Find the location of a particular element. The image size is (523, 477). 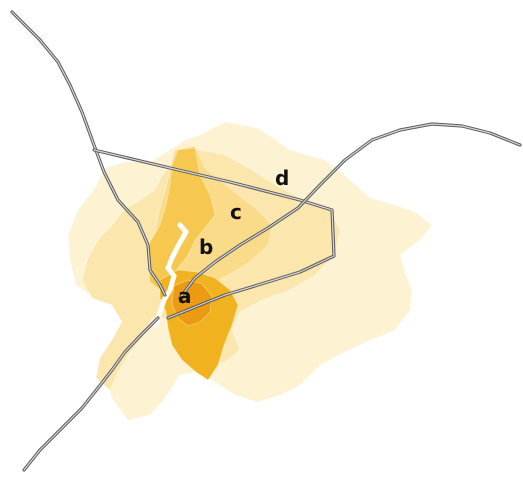

zone-center is located at coordinates (192, 303).